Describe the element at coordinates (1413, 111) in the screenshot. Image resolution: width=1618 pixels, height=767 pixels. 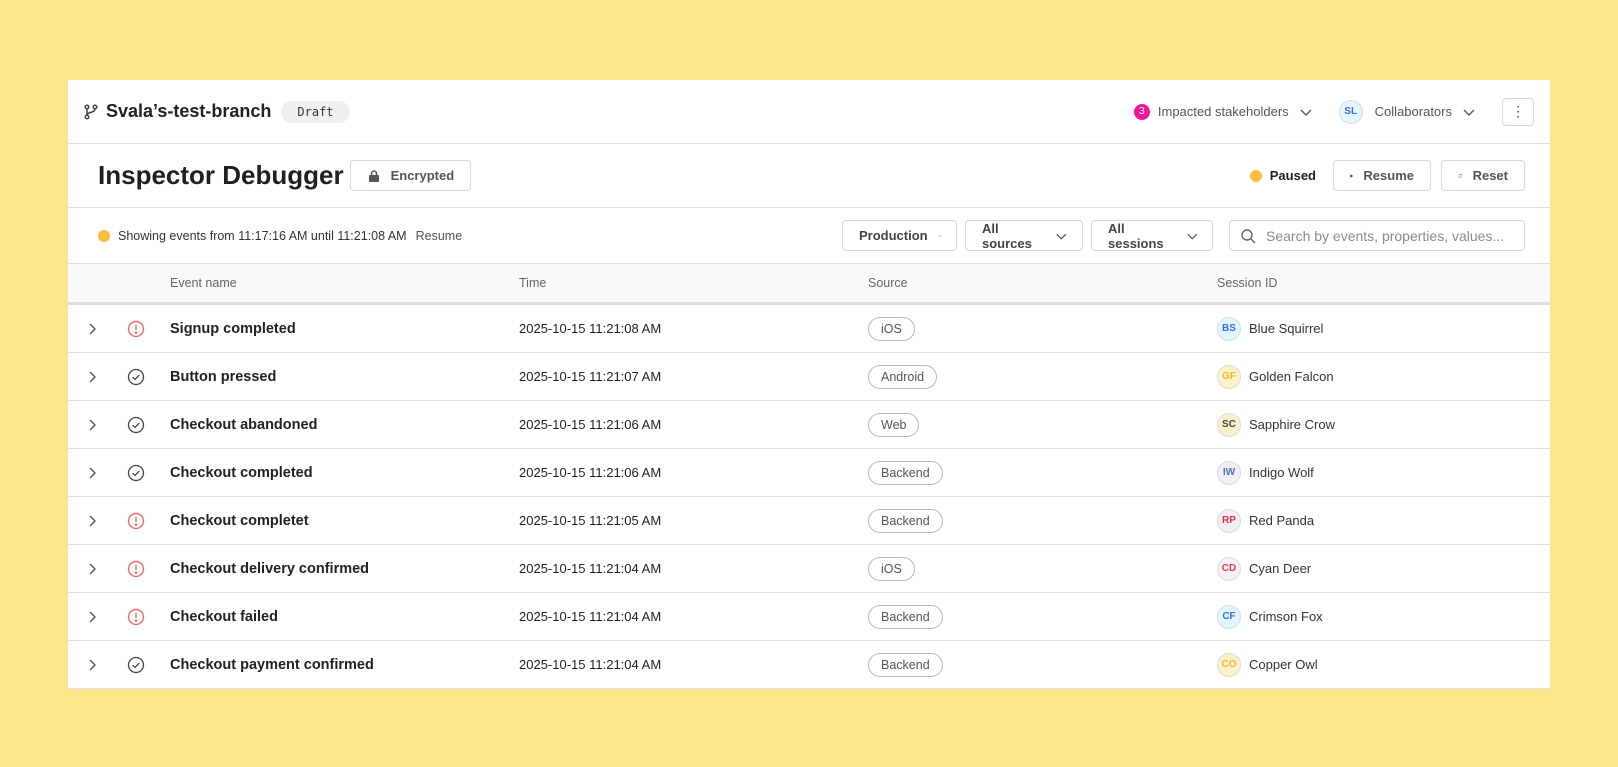
I see `collaborators-label: Collaborators` at that location.